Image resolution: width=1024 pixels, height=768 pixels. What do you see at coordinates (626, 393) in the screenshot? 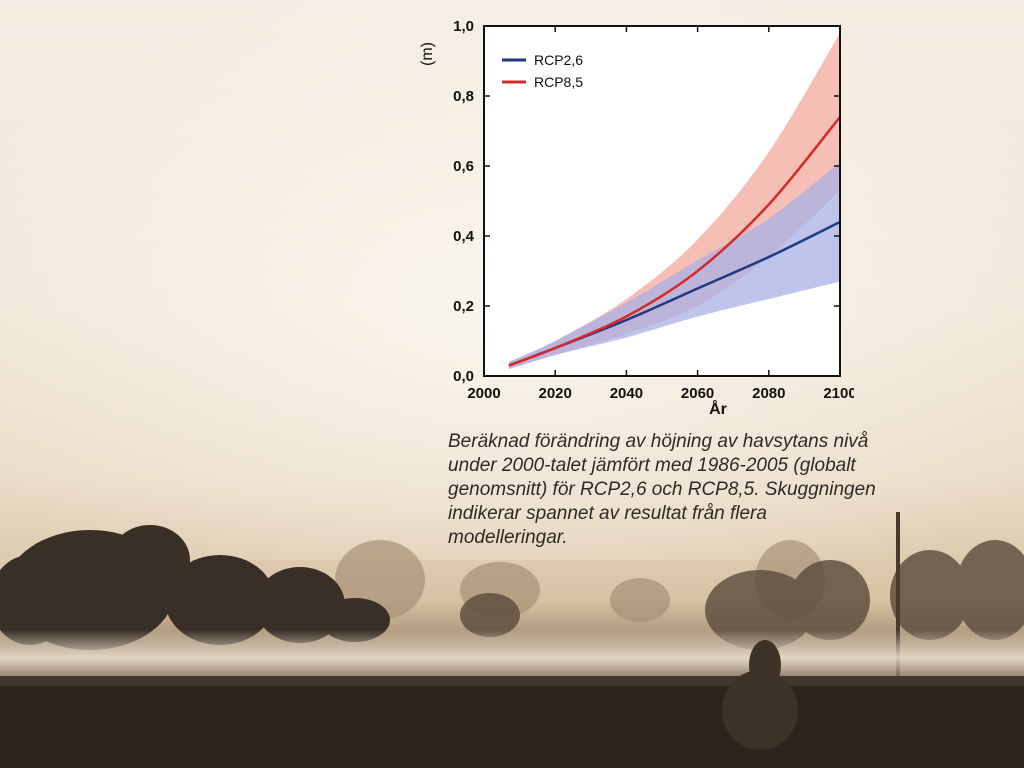
I see `x-tick-label: 2040` at bounding box center [626, 393].